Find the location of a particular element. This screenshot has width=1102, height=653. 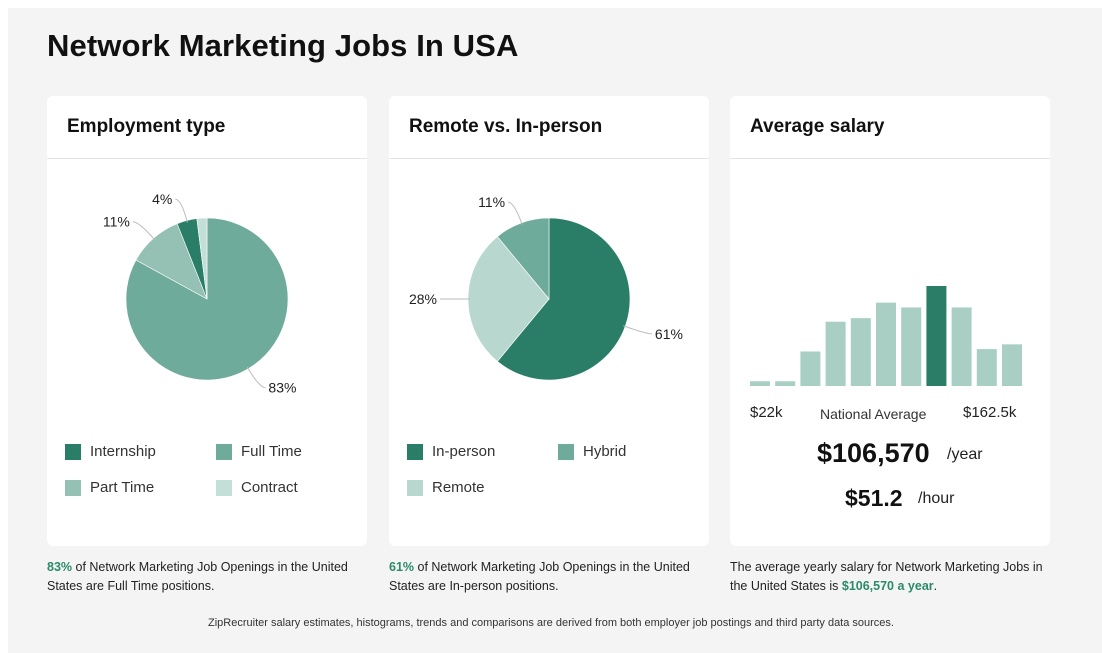

card-title: Employment type is located at coordinates (146, 126).